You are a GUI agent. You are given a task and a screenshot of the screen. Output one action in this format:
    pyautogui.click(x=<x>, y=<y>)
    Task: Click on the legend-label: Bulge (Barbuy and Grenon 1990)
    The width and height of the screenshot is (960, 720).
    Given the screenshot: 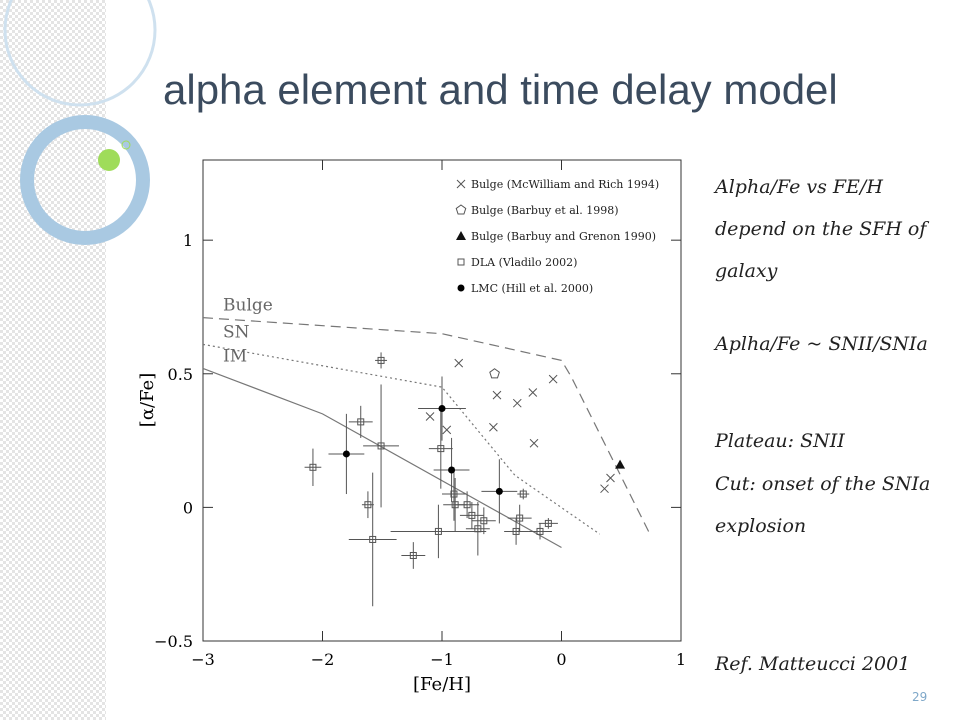 What is the action you would take?
    pyautogui.click(x=563, y=236)
    